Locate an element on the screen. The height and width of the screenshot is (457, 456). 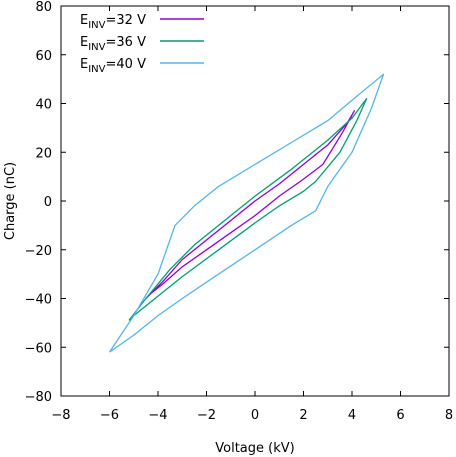
x-tick-label: 4 is located at coordinates (352, 415).